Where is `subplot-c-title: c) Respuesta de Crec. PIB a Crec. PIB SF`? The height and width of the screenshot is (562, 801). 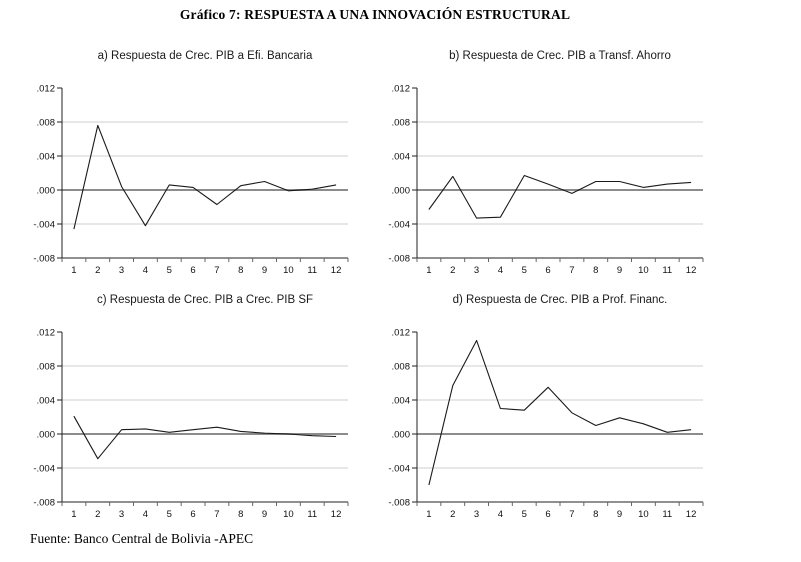 subplot-c-title: c) Respuesta de Crec. PIB a Crec. PIB SF is located at coordinates (205, 300).